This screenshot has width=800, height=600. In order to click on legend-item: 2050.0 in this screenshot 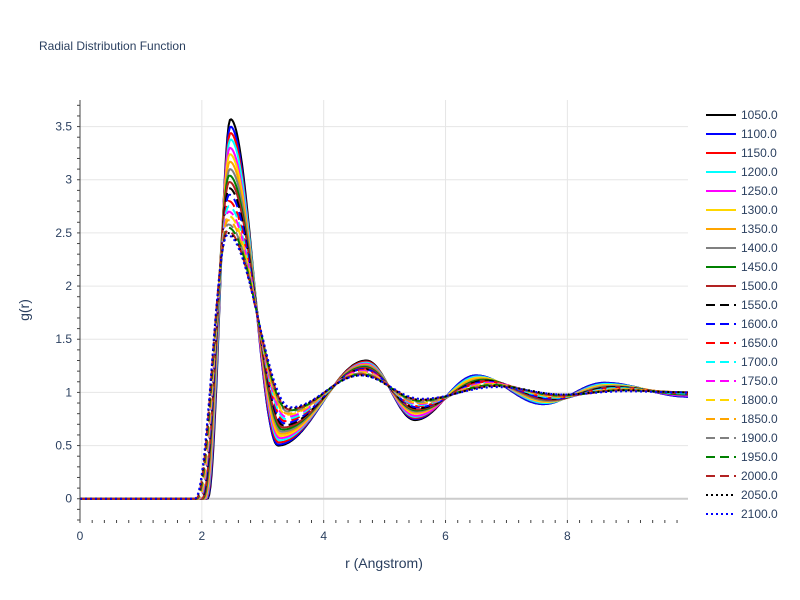, I will do `click(742, 495)`.